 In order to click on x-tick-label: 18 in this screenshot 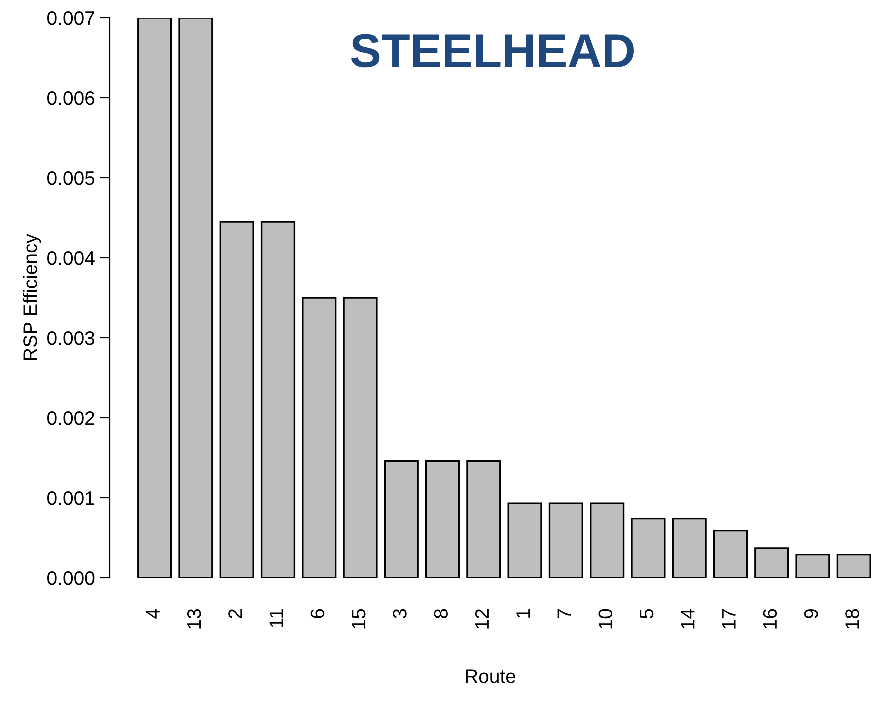, I will do `click(853, 619)`.